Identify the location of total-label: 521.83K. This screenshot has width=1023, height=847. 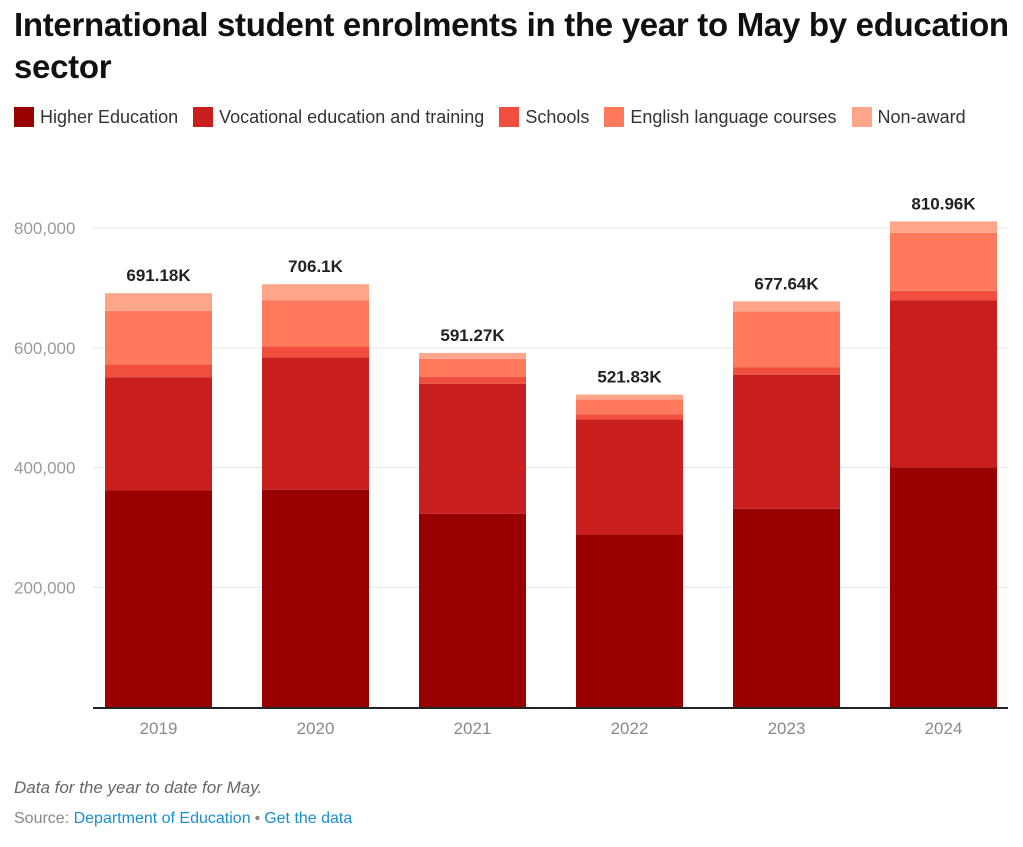
(629, 377).